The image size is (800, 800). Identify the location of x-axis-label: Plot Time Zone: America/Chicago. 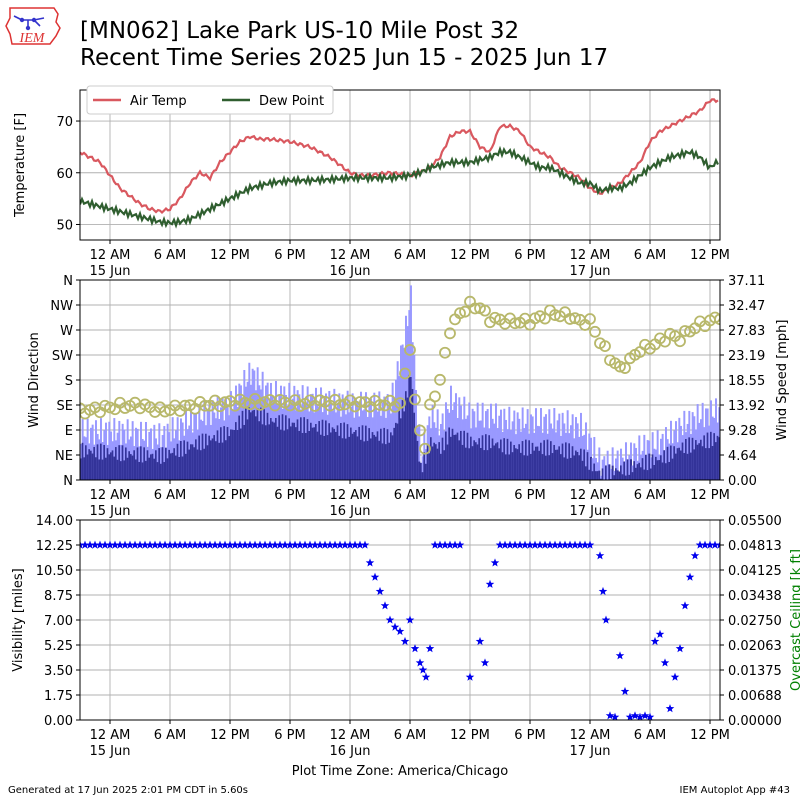
(400, 771).